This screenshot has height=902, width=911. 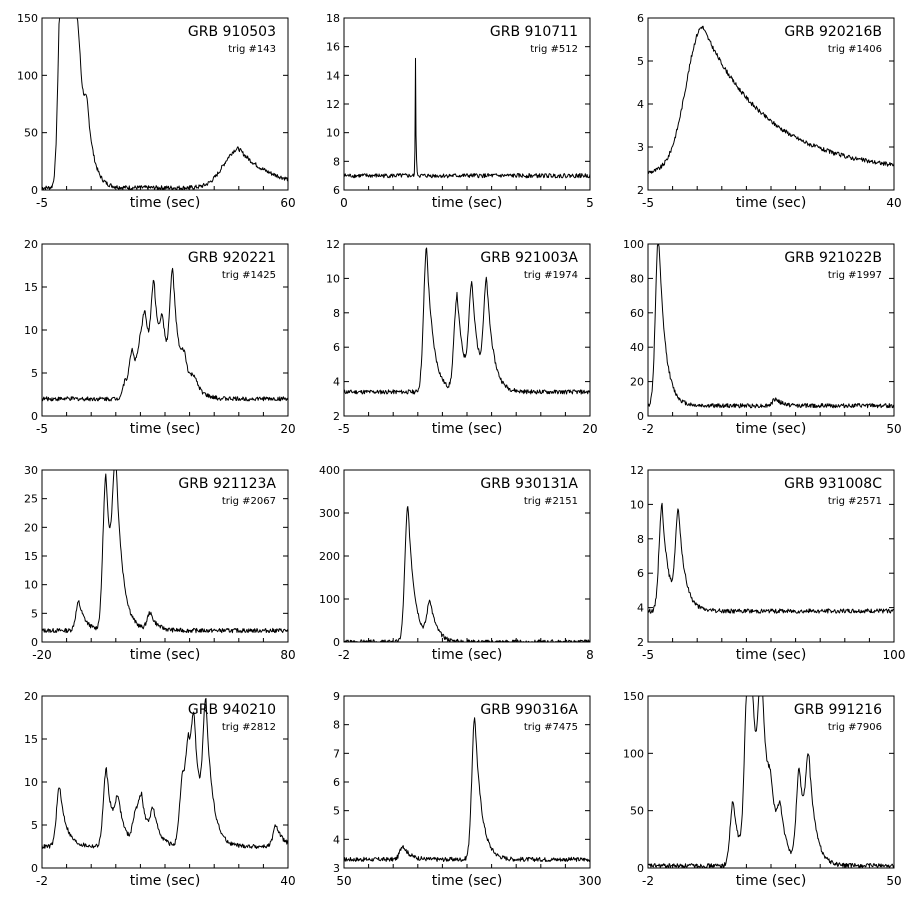 What do you see at coordinates (633, 244) in the screenshot?
I see `y-tick-label: 100` at bounding box center [633, 244].